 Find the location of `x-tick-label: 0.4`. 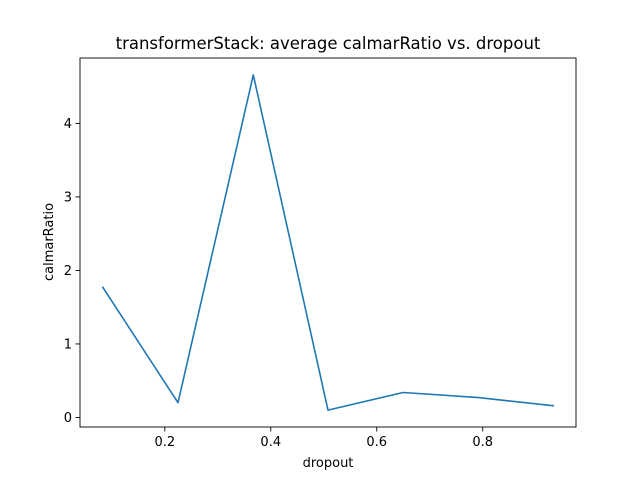

x-tick-label: 0.4 is located at coordinates (270, 442).